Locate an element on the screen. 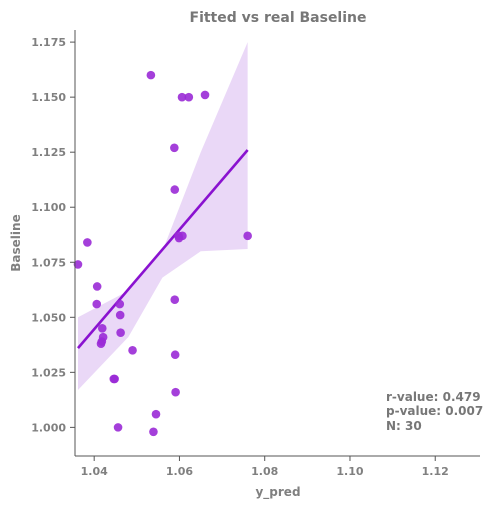  y-tick-label-2: 1.050 is located at coordinates (48, 317).